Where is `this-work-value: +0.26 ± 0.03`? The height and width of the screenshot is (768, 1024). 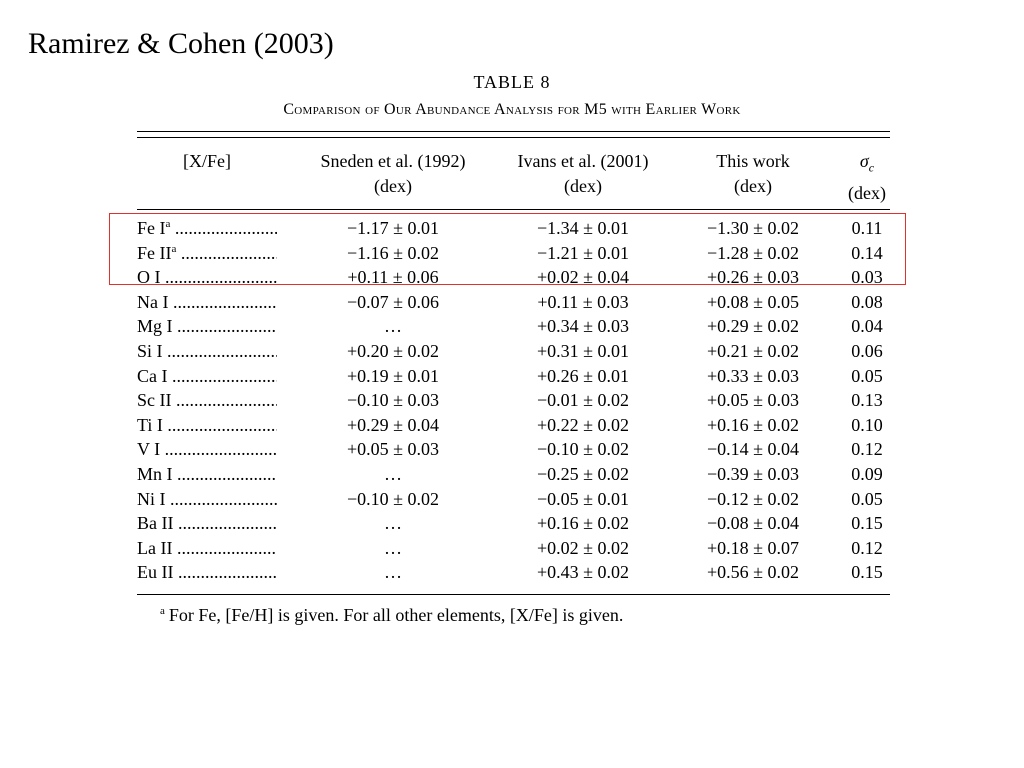 this-work-value: +0.26 ± 0.03 is located at coordinates (753, 277).